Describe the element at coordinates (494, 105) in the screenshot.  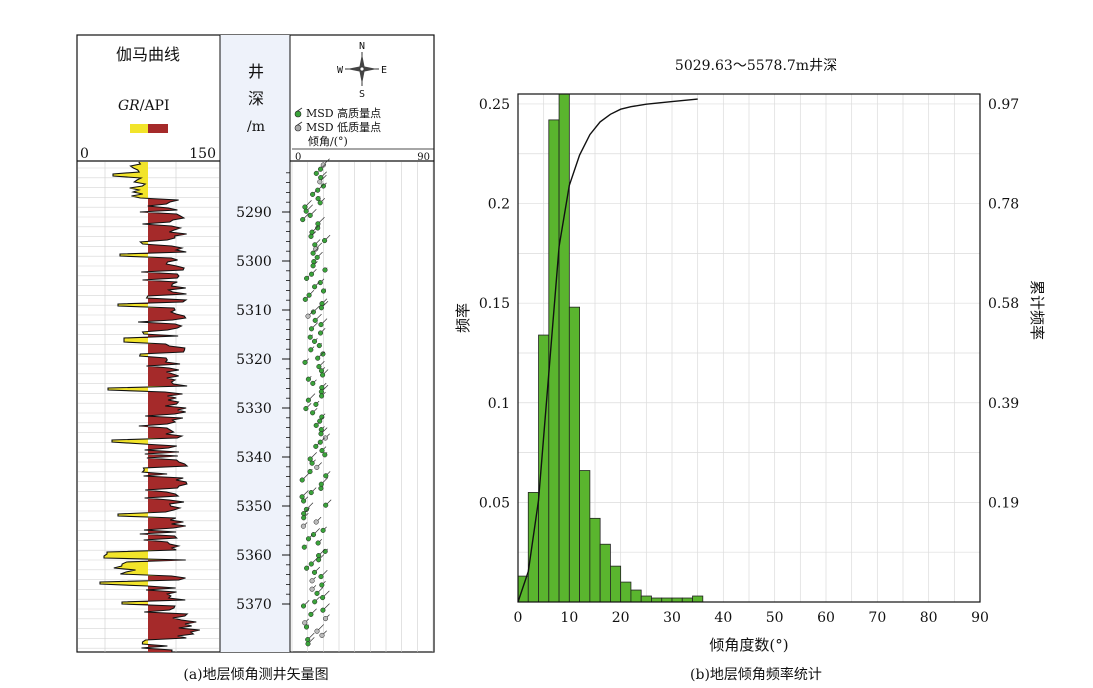
I see `y-tick-label: 0.25` at that location.